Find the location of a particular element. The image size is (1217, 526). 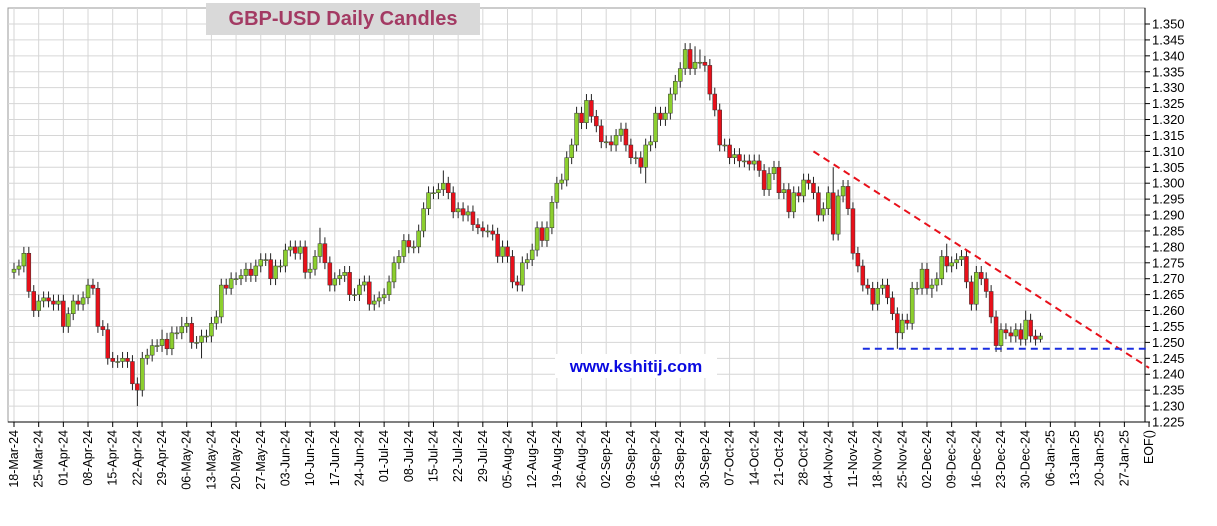

x-tick-label: 25-Nov-24 is located at coordinates (902, 459).